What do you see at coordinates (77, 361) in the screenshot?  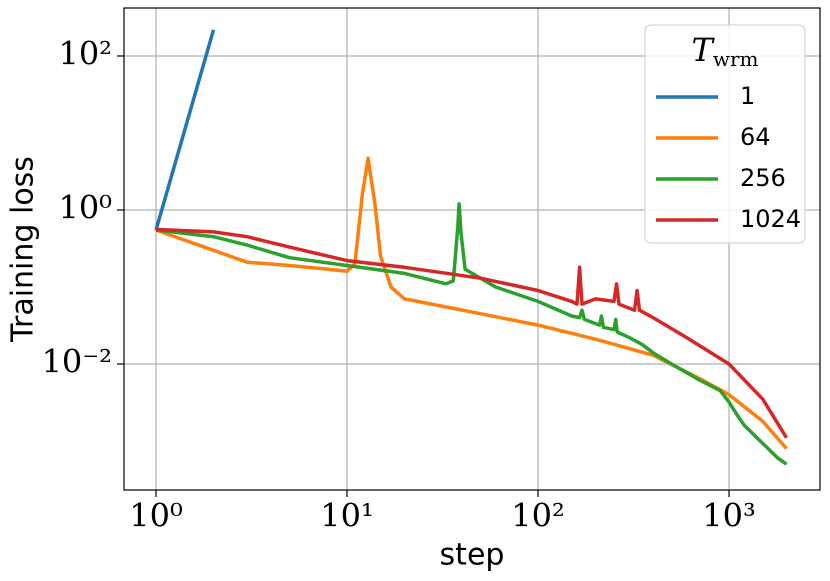 I see `y-tick-label: 10⁻²` at bounding box center [77, 361].